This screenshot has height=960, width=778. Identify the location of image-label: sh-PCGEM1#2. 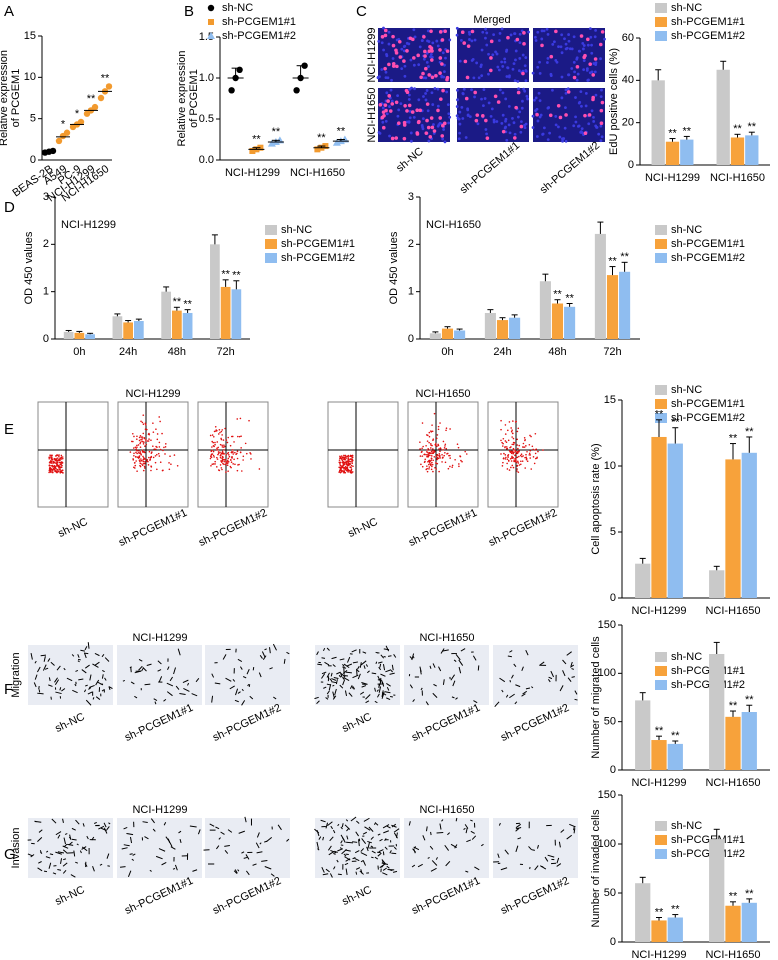
(535, 896).